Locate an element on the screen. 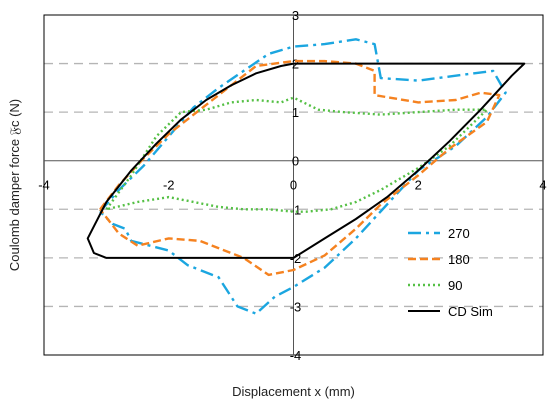  y-tick-label: 3 is located at coordinates (295, 15).